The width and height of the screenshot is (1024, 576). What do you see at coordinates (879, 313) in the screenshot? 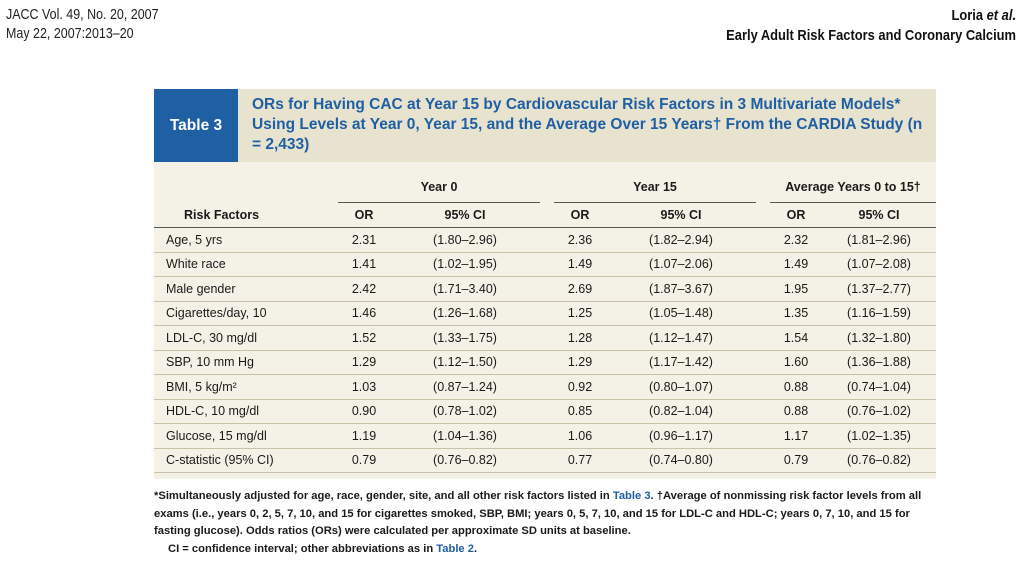
I see `ci-cell: (1.16–1.59)` at bounding box center [879, 313].